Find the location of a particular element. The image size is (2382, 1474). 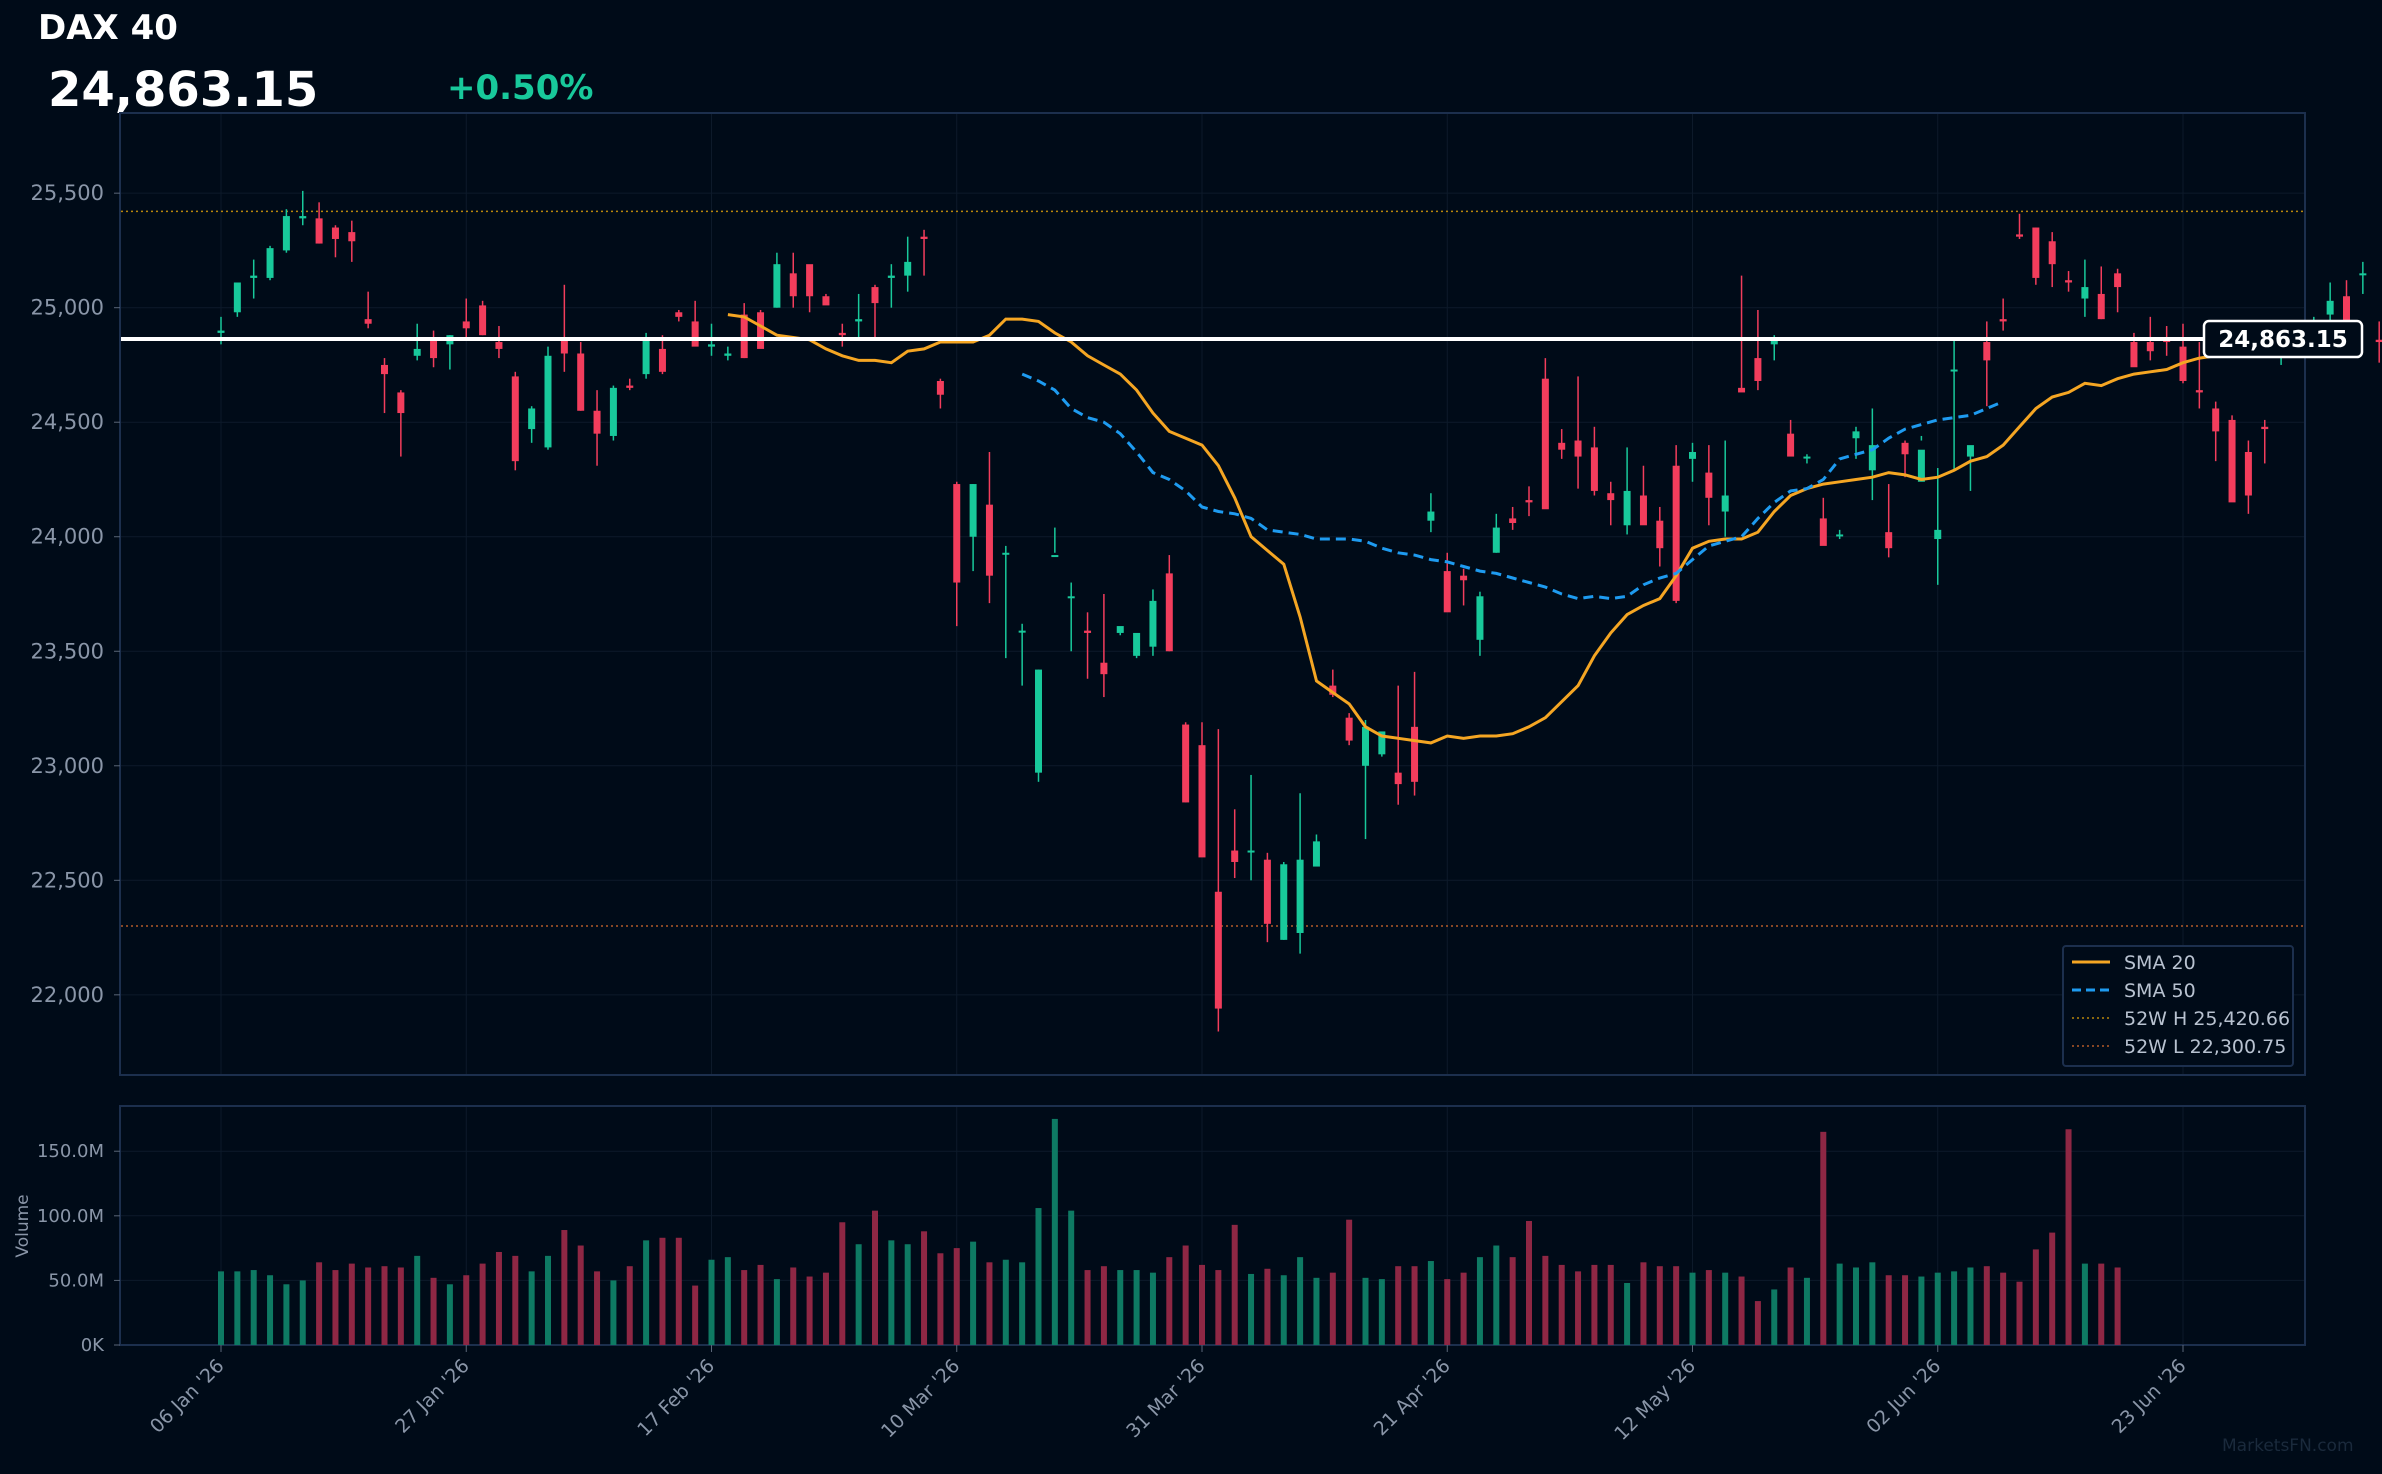

price-tick-label: 25,500 is located at coordinates (67, 193).